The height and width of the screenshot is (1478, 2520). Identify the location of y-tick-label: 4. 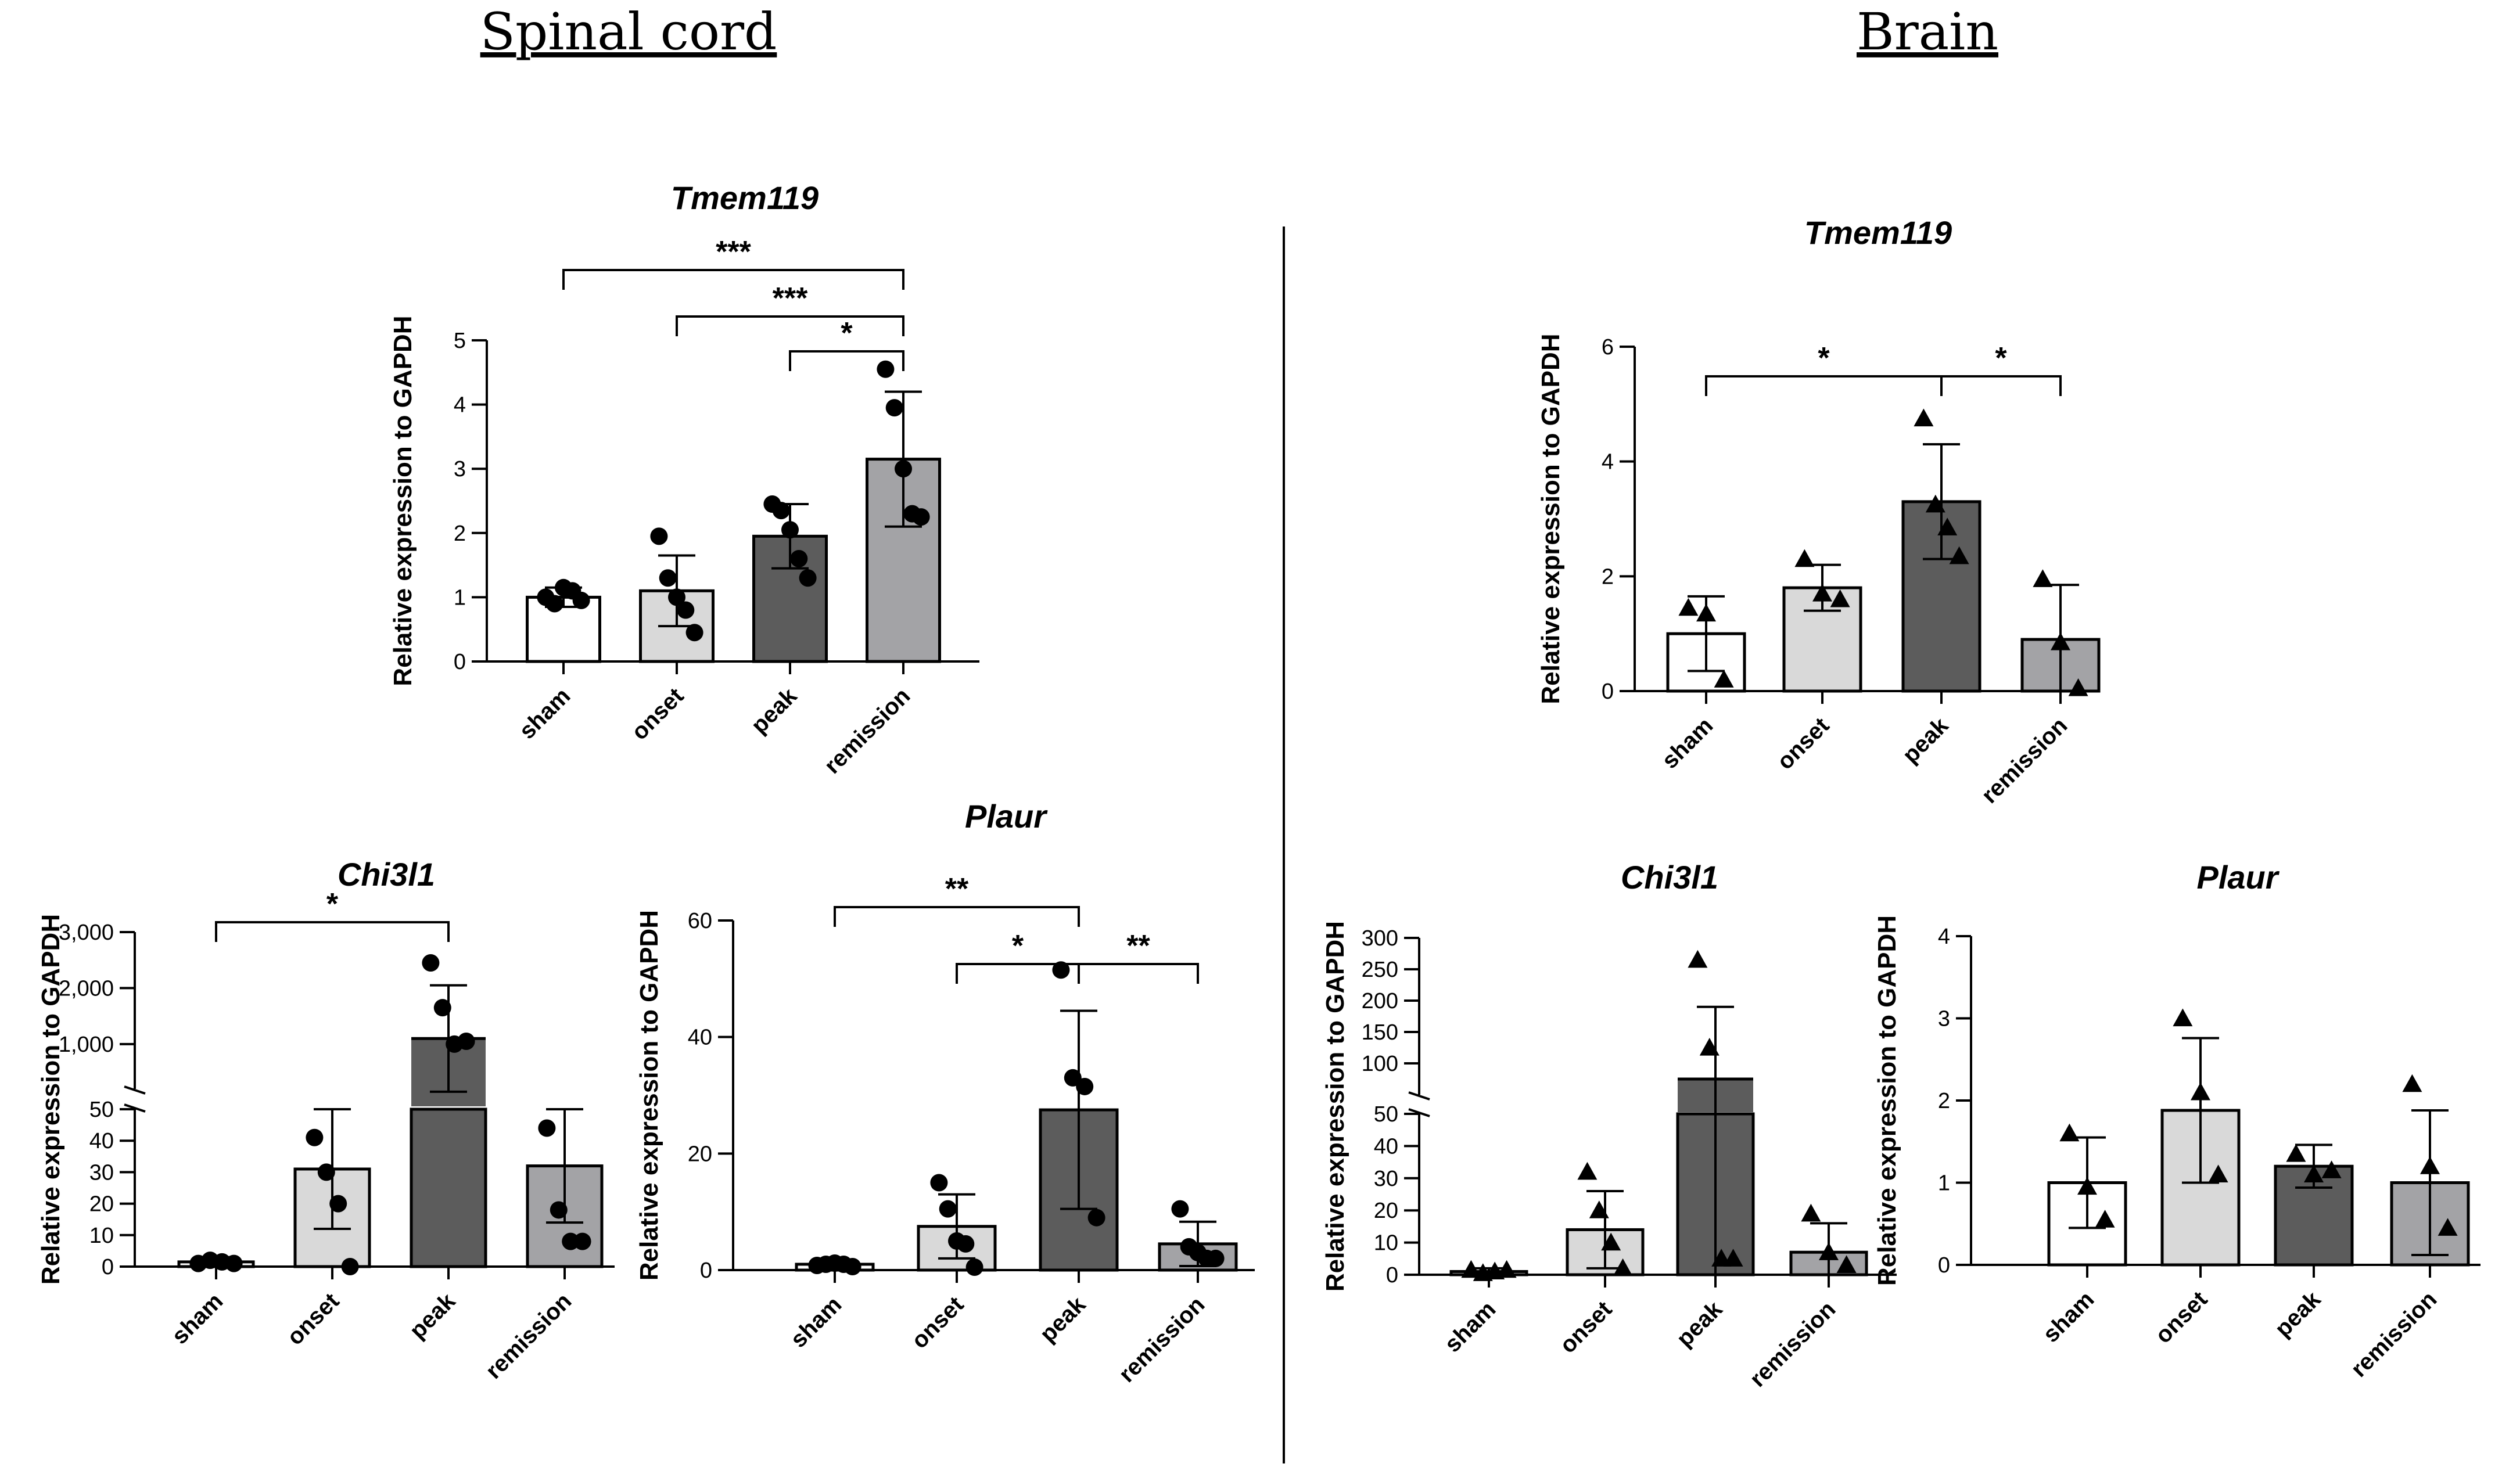
(1944, 937).